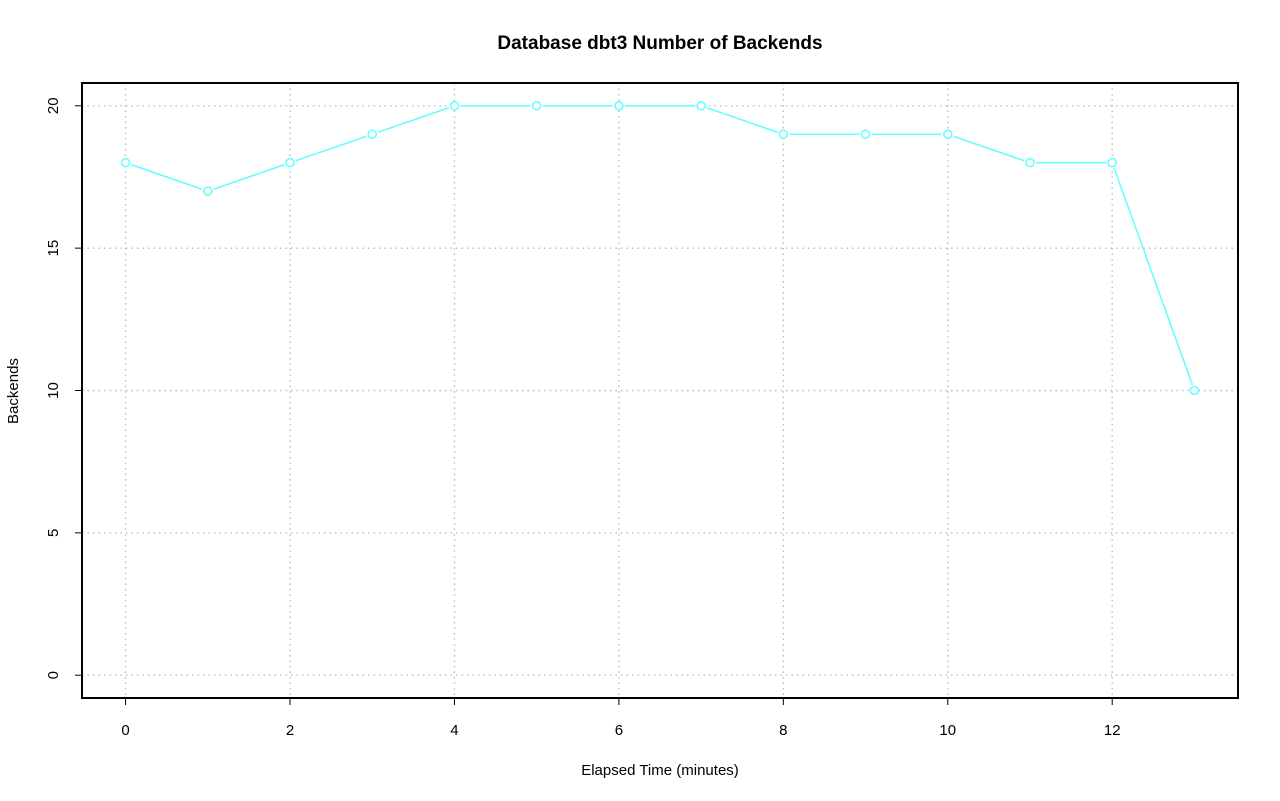 The height and width of the screenshot is (801, 1280). Describe the element at coordinates (659, 43) in the screenshot. I see `chart-title: Database dbt3 Number of Backends` at that location.